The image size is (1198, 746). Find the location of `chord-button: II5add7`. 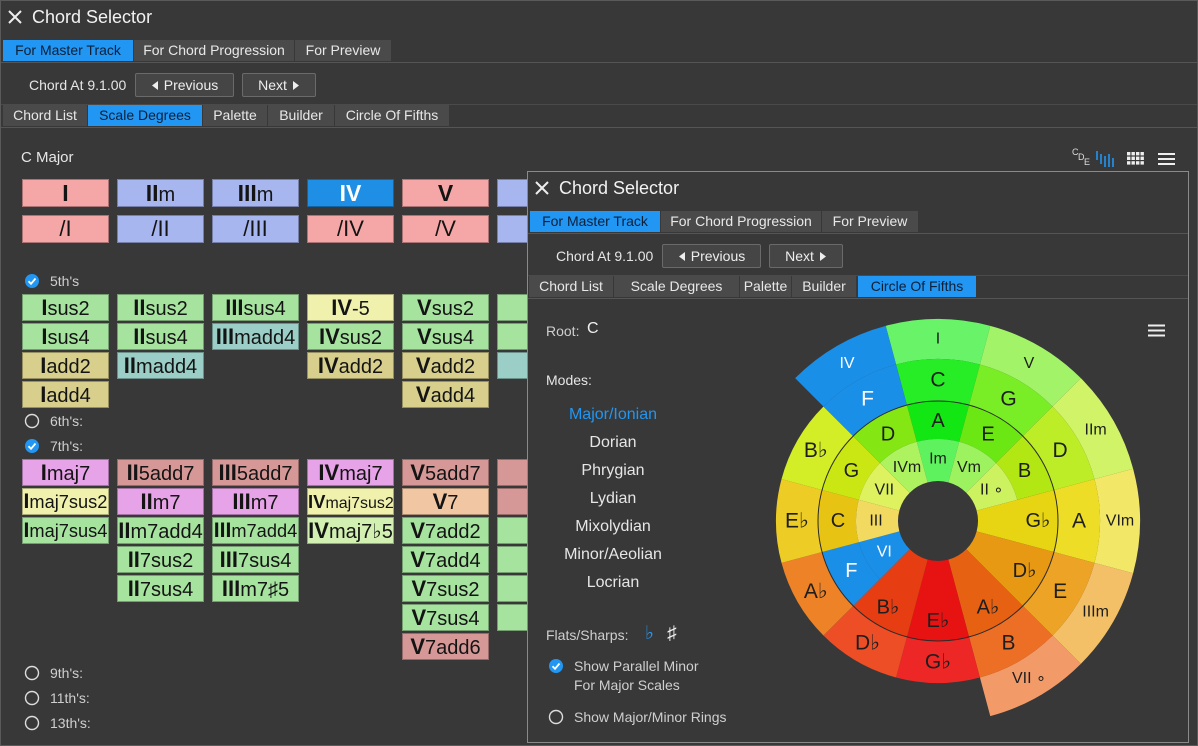

chord-button: II5add7 is located at coordinates (160, 472).